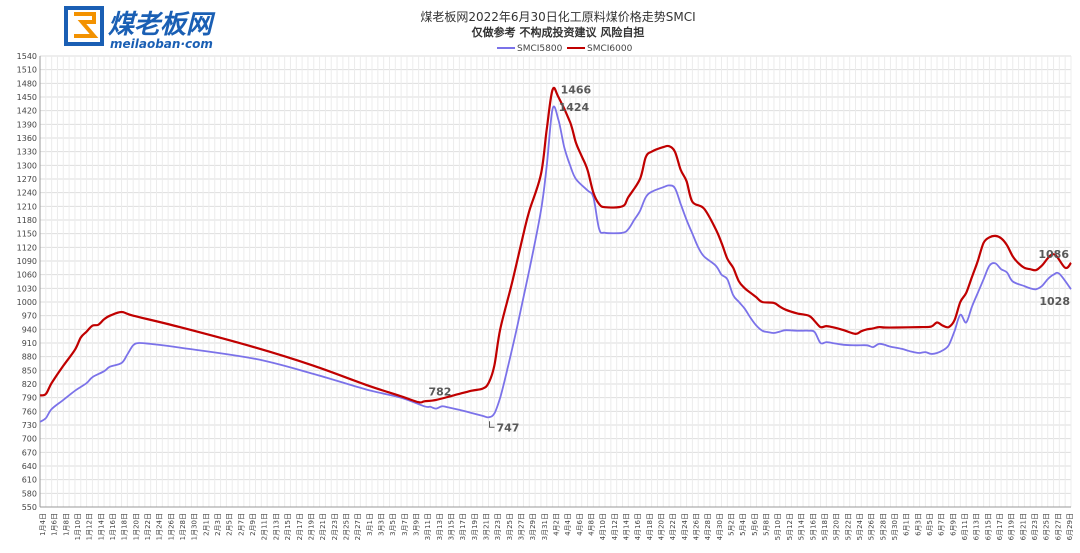 The width and height of the screenshot is (1080, 553). What do you see at coordinates (568, 524) in the screenshot?
I see `x-tick-label: 4月4日` at bounding box center [568, 524].